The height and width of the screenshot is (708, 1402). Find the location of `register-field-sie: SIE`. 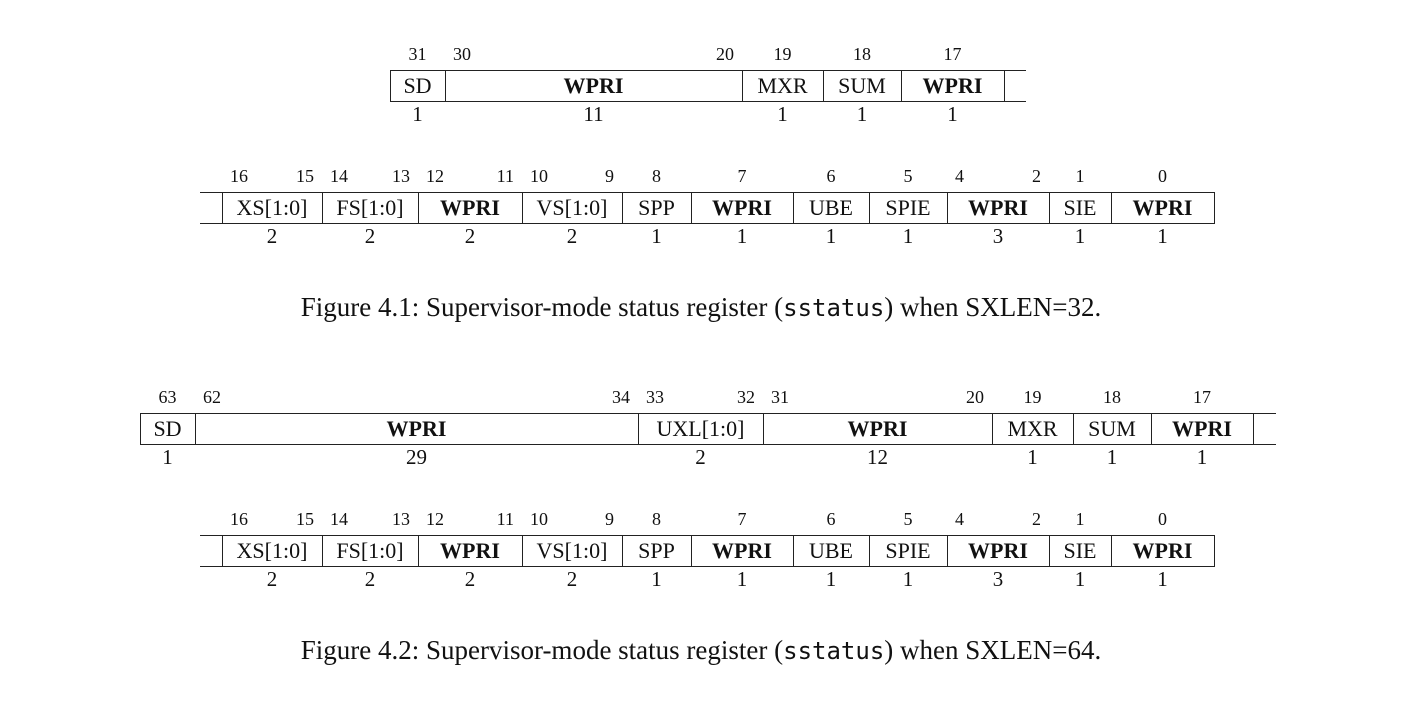

register-field-sie: SIE is located at coordinates (1080, 207).